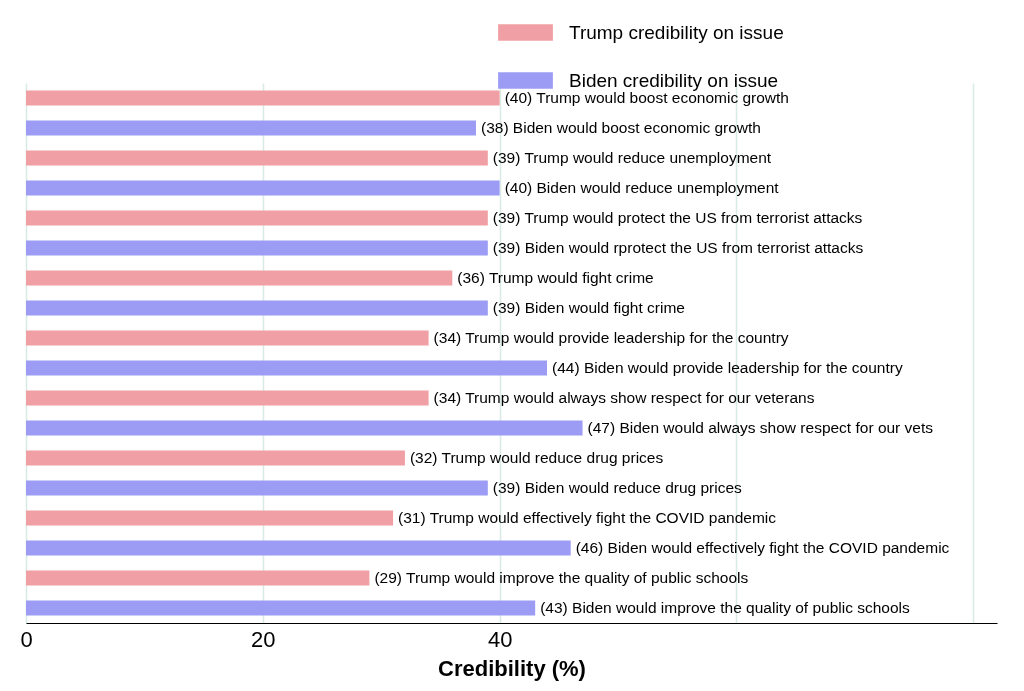 The width and height of the screenshot is (1024, 691). I want to click on text: (43) Biden would improve the quality of public schools, so click(725, 607).